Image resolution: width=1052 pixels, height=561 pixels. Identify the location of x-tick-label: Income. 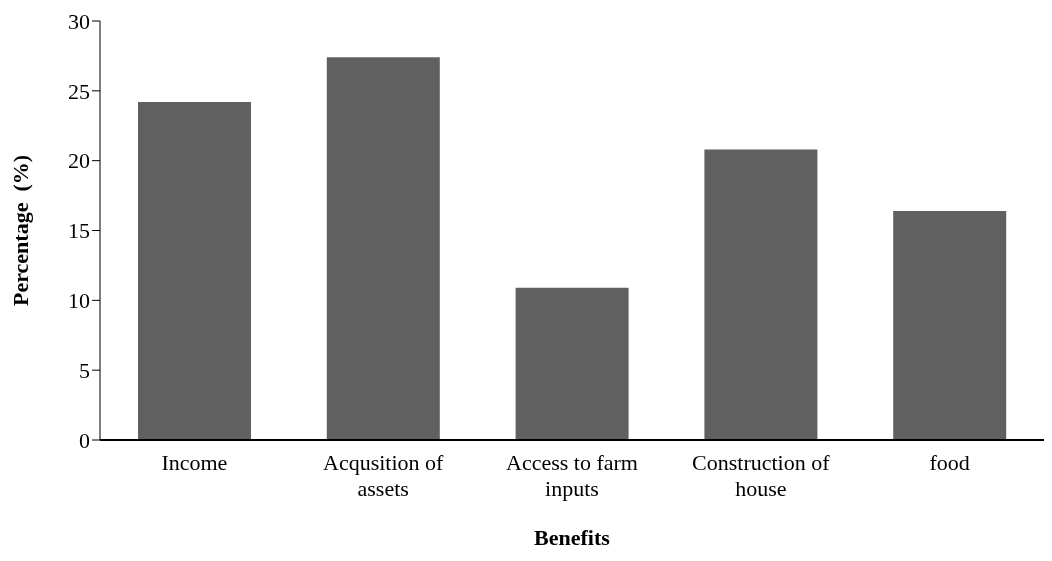
(194, 462).